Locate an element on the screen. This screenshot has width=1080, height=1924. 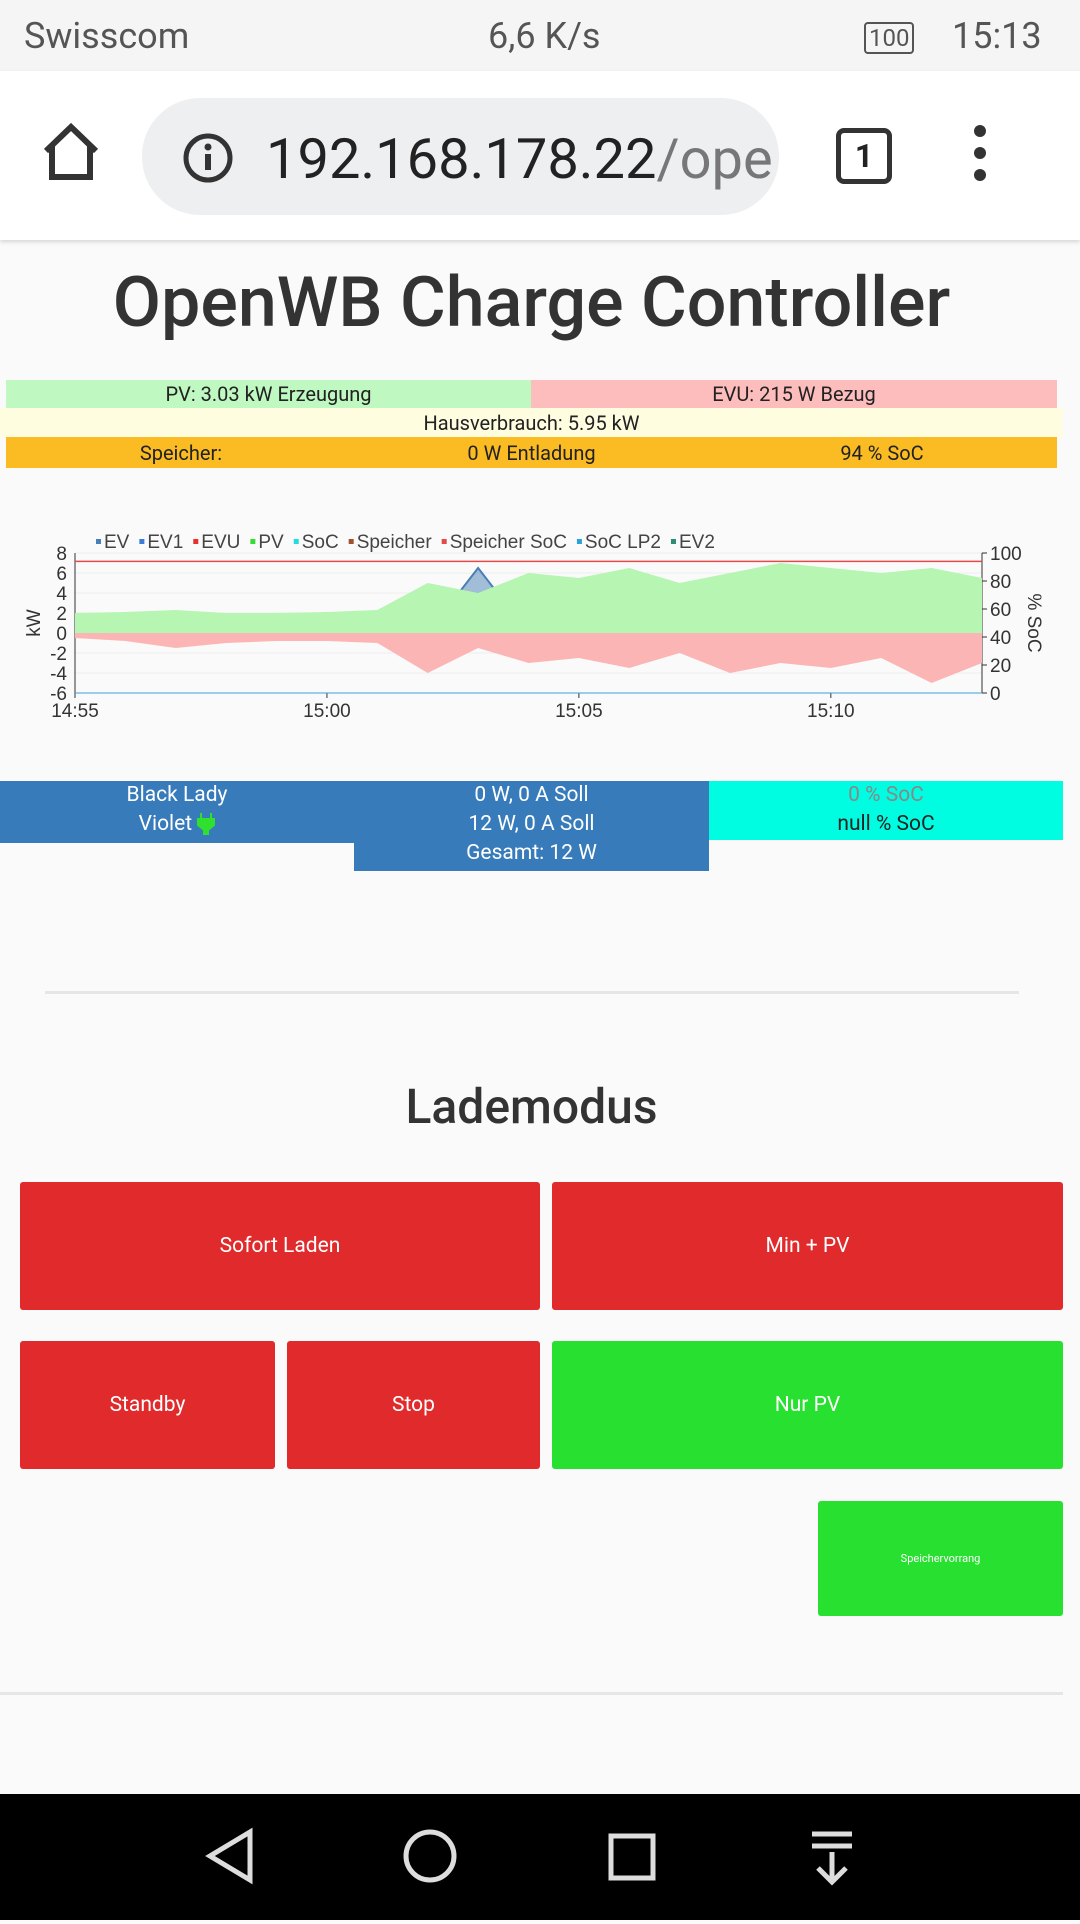
legend-label: Speicher SoC is located at coordinates (508, 542).